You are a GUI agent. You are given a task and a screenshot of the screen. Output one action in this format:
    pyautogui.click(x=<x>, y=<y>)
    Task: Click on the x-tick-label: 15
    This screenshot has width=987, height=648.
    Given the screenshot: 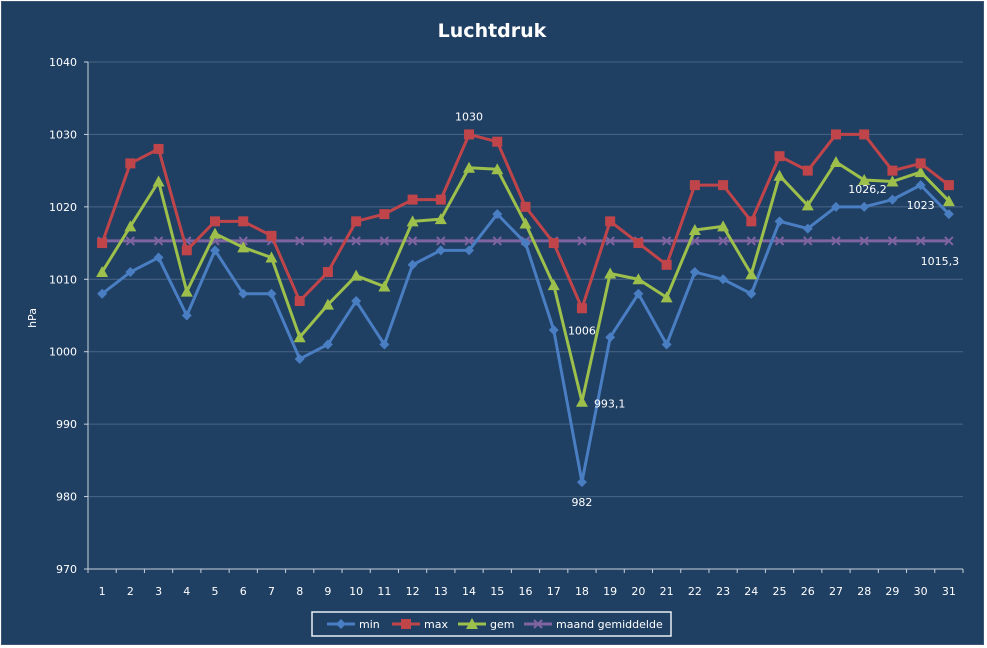 What is the action you would take?
    pyautogui.click(x=497, y=591)
    